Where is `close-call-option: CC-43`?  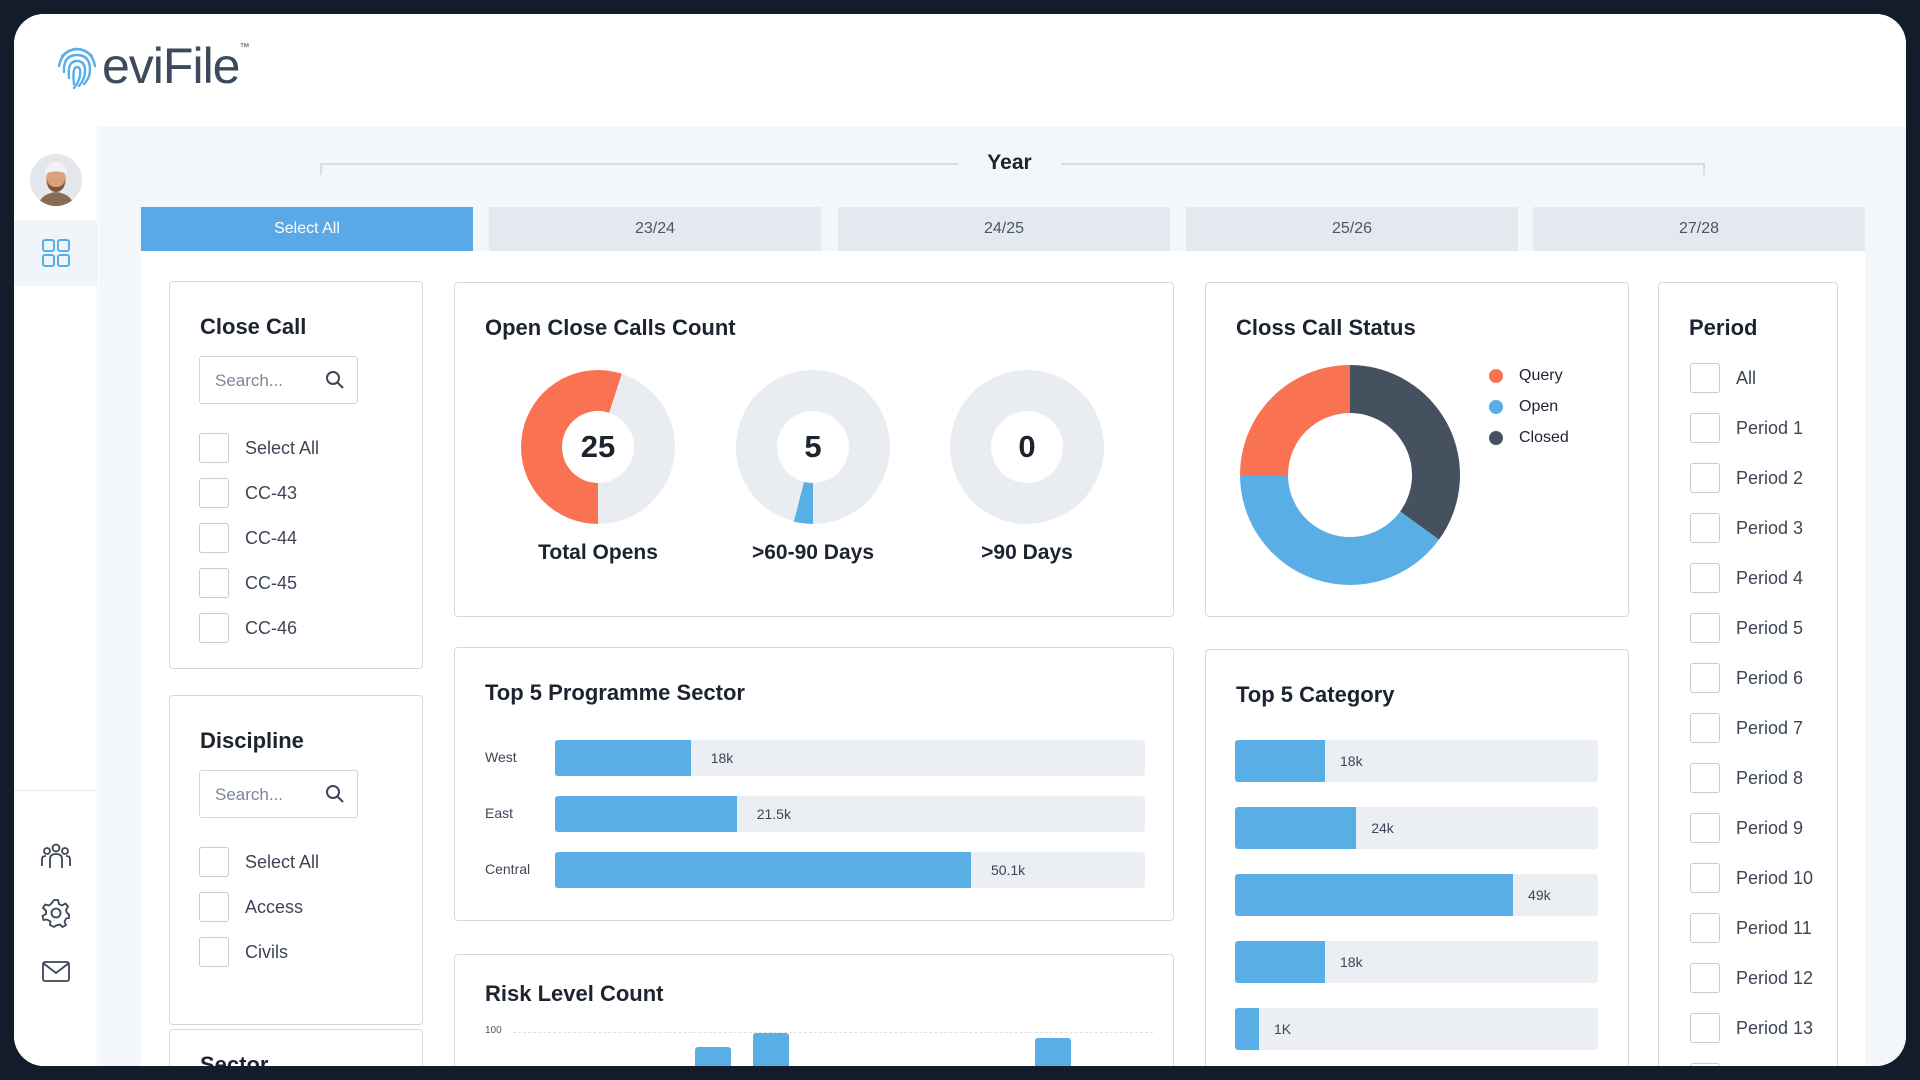 close-call-option: CC-43 is located at coordinates (248, 493).